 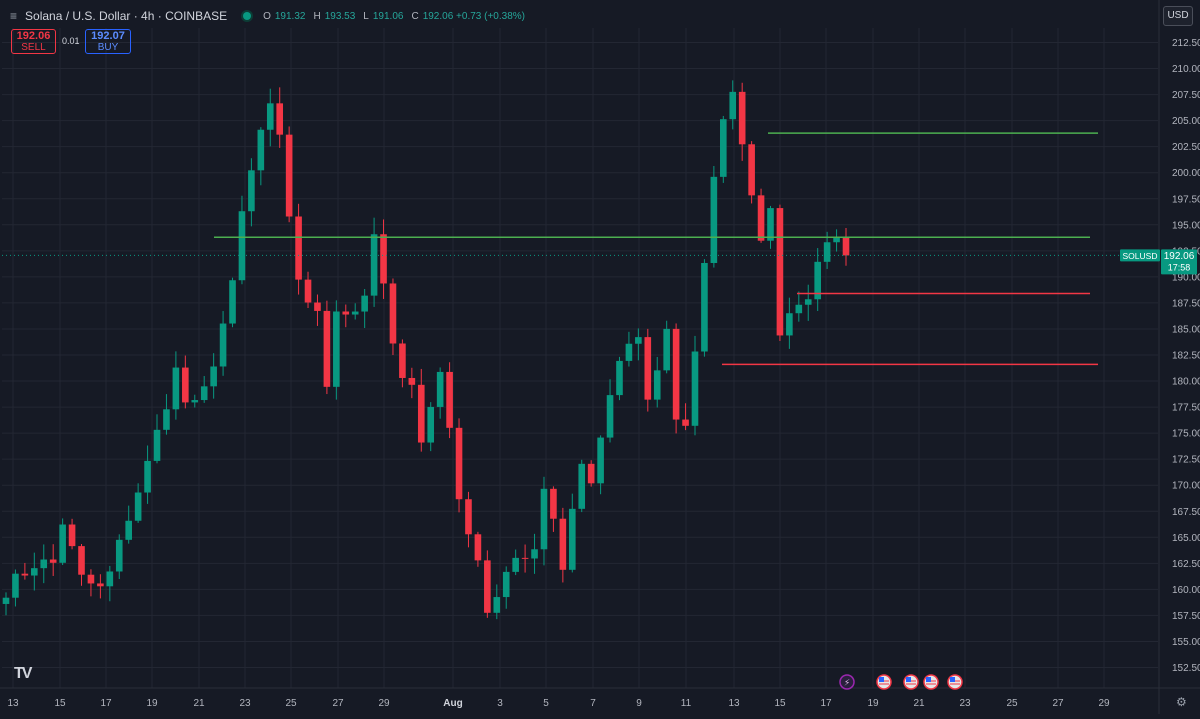 What do you see at coordinates (1186, 616) in the screenshot?
I see `y-tick-label: 157.50` at bounding box center [1186, 616].